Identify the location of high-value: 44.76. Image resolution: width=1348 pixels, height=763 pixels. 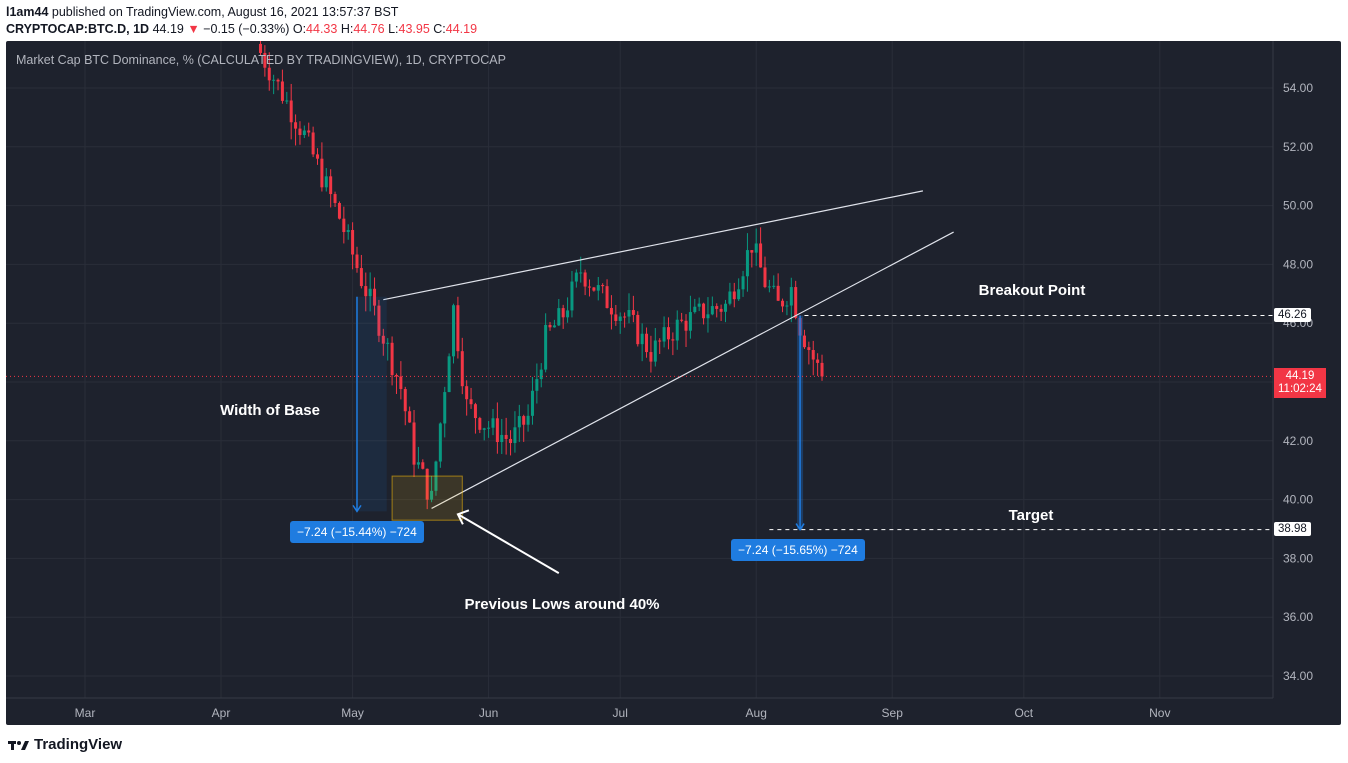
(369, 29).